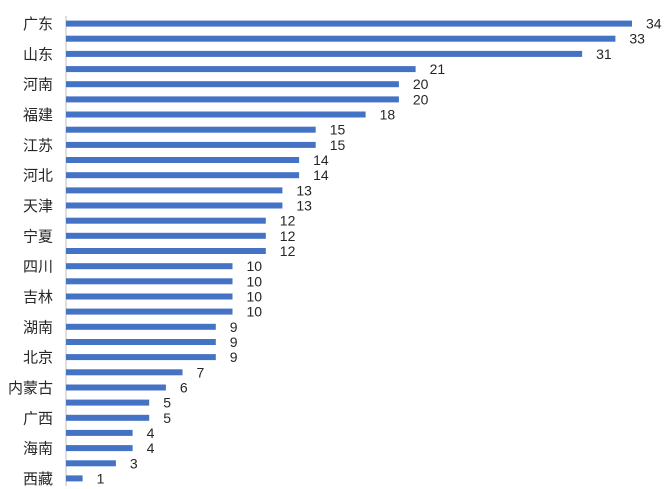 The width and height of the screenshot is (668, 489). Describe the element at coordinates (604, 54) in the screenshot. I see `data-label: 31` at that location.